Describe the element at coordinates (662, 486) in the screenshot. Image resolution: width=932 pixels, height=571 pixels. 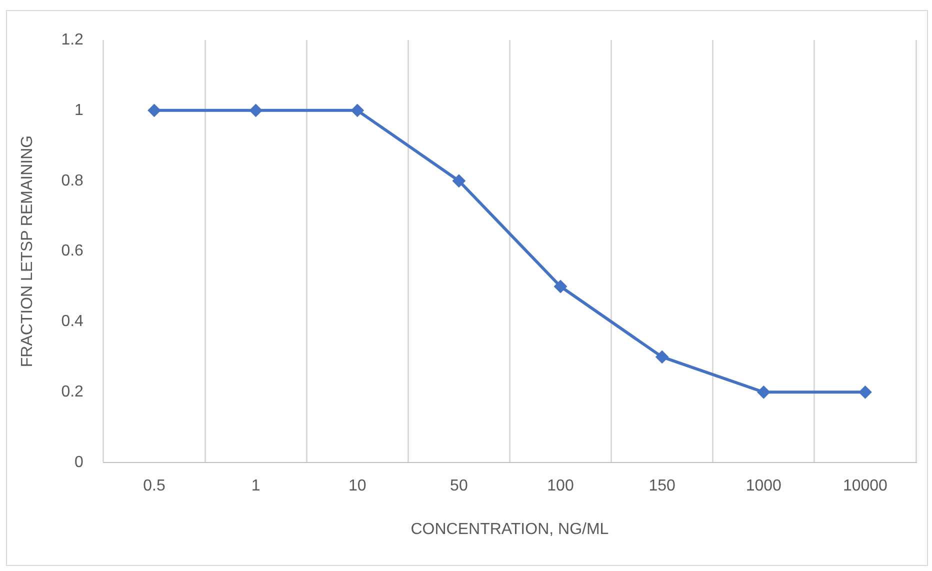
I see `x-tick-label: 150` at that location.